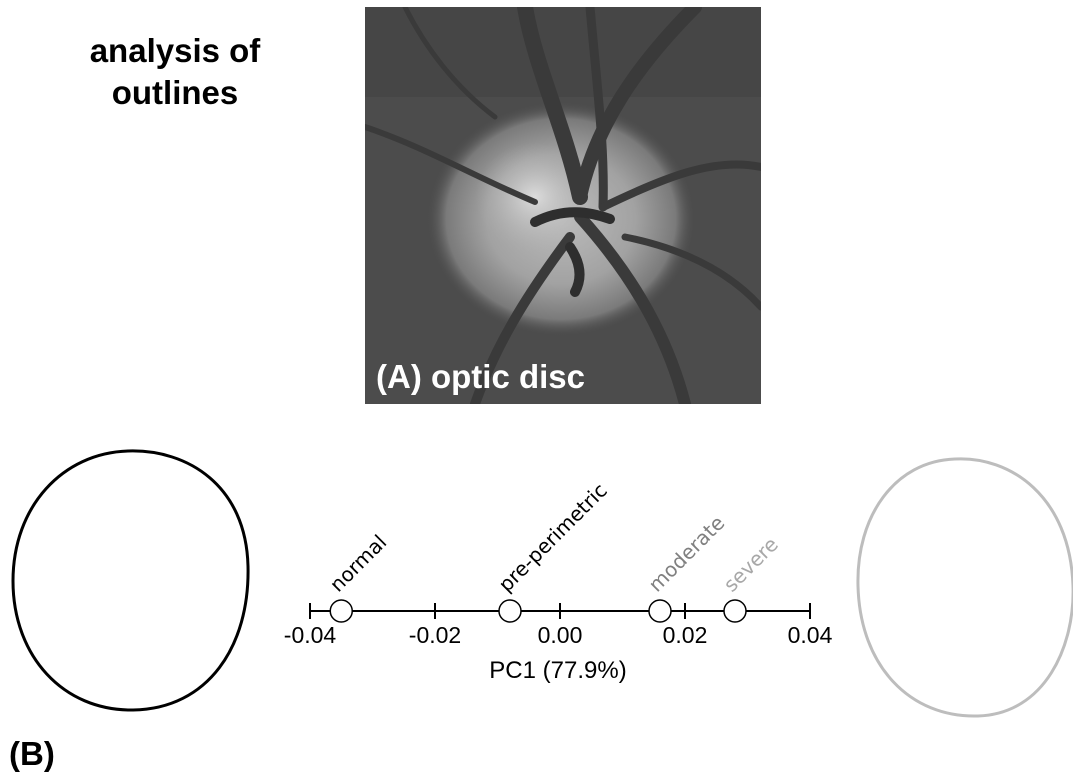  Describe the element at coordinates (687, 554) in the screenshot. I see `point-label: moderate` at that location.